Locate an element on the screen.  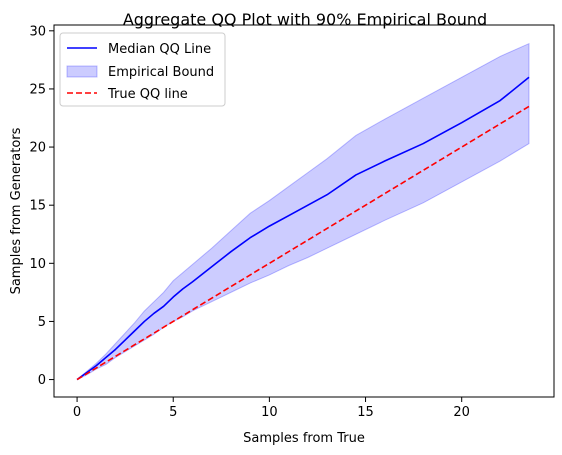
y-axis: 0 5 10 15 20 25 30 is located at coordinates (41, 206).